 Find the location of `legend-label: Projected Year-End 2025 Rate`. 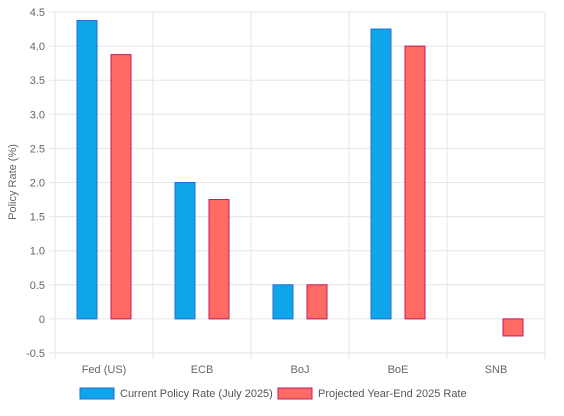

legend-label: Projected Year-End 2025 Rate is located at coordinates (392, 394).